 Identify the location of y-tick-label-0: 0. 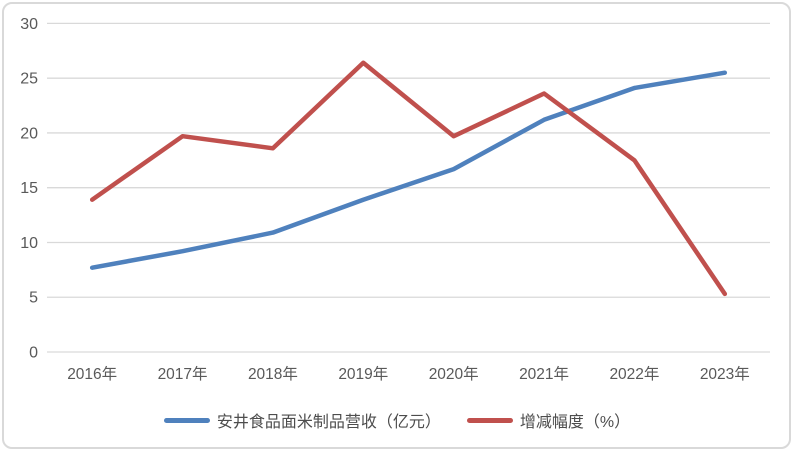
(33, 353).